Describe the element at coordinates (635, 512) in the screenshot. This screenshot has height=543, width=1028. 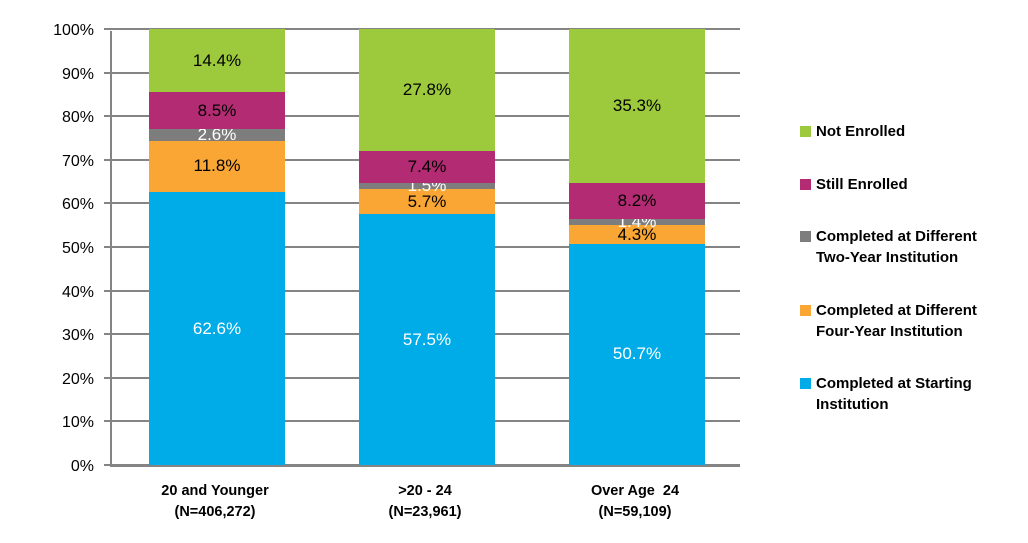
I see `category-n-count: (N=59,109)` at that location.